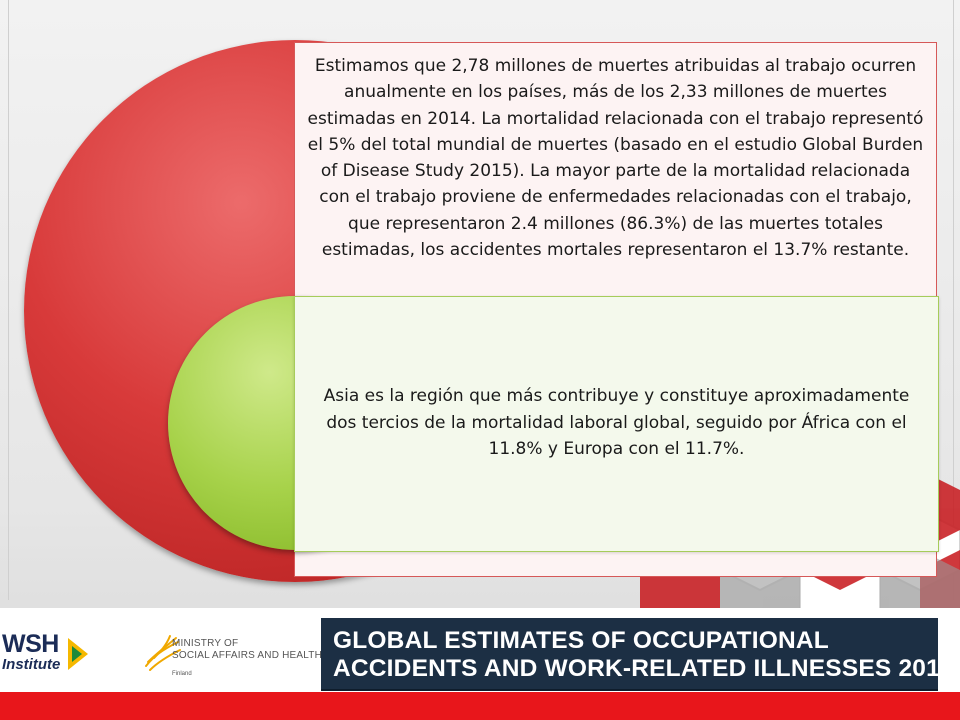 This screenshot has height=720, width=960. Describe the element at coordinates (163, 653) in the screenshot. I see `ministry-lion-icon` at that location.